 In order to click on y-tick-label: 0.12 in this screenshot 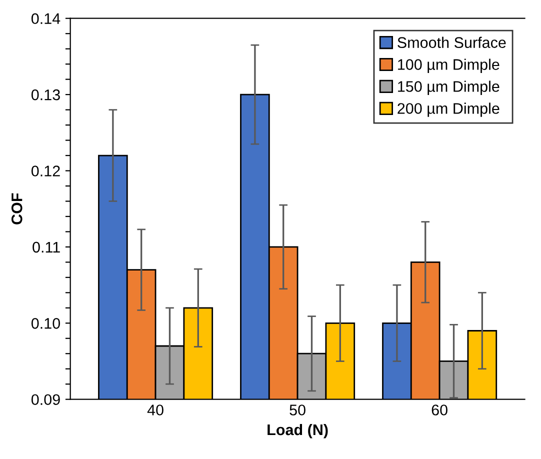, I will do `click(45, 171)`.